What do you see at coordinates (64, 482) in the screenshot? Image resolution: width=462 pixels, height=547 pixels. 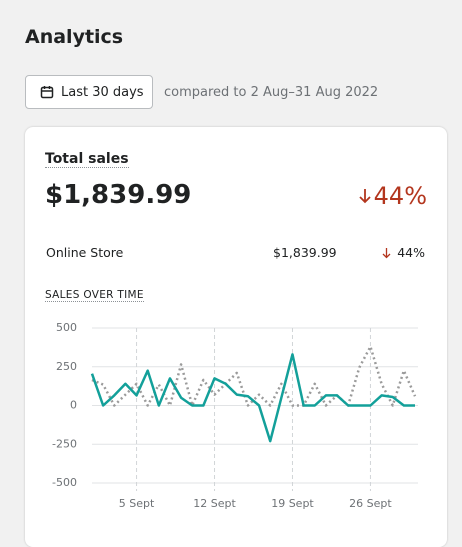 I see `y-tick-label: -500` at bounding box center [64, 482].